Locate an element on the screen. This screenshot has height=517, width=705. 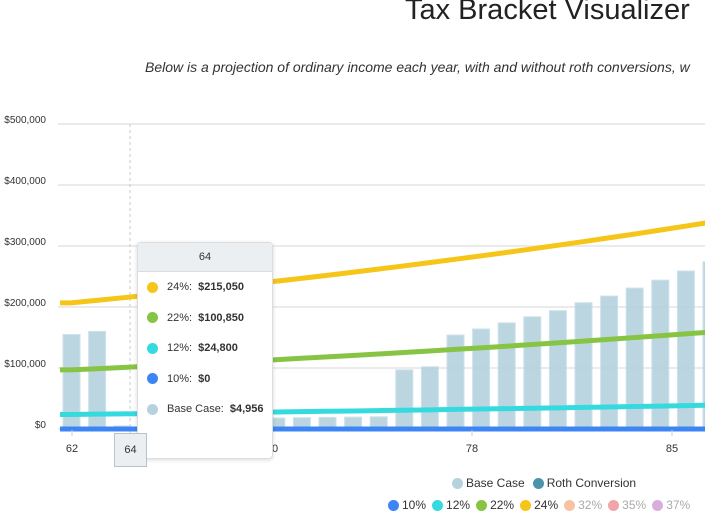
y-tick-label: $500,000 is located at coordinates (25, 120).